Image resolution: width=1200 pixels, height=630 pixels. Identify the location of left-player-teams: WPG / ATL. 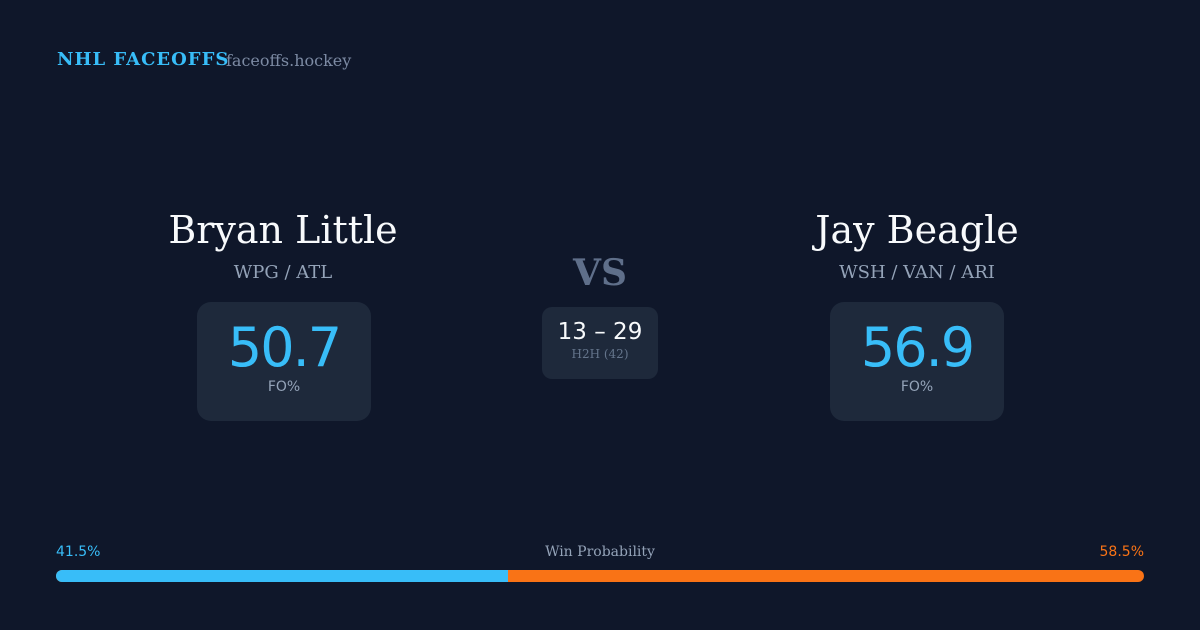
(283, 272).